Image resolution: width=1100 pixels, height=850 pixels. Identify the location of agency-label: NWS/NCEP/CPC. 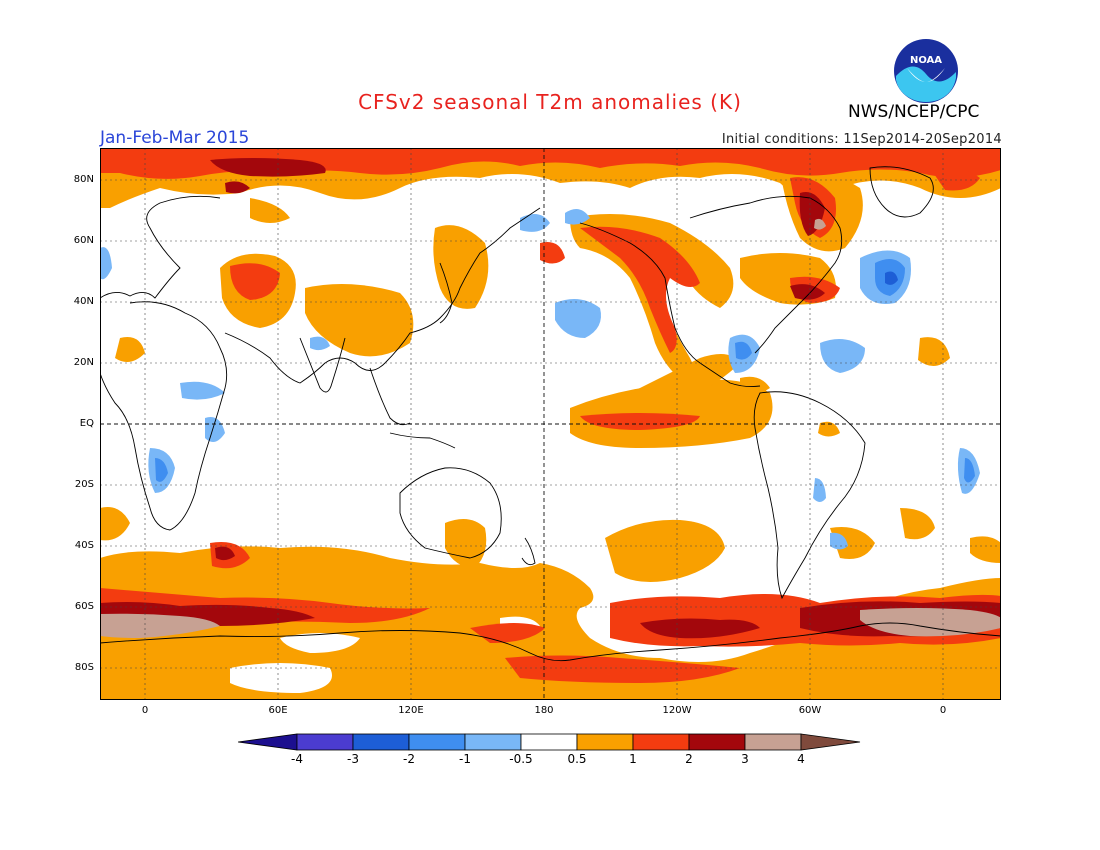
(914, 112).